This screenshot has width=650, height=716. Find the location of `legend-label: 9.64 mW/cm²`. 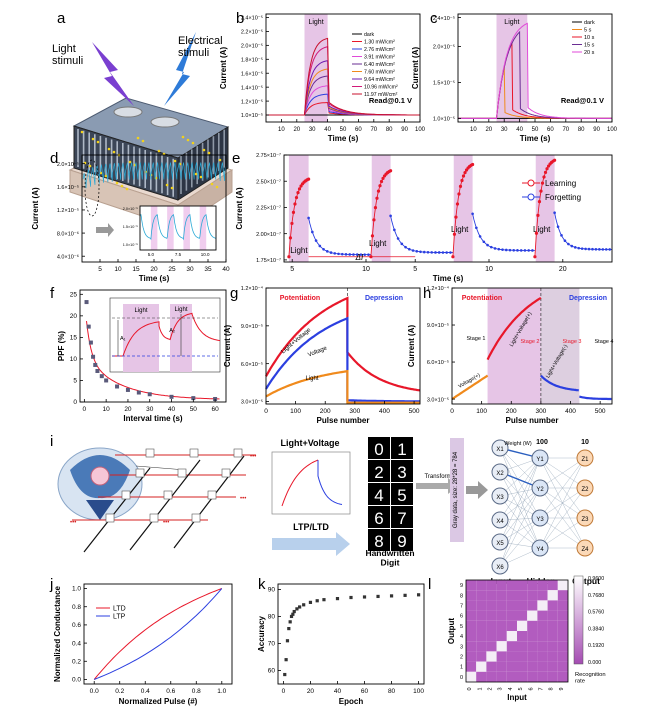

legend-label: 9.64 mW/cm² is located at coordinates (379, 80).